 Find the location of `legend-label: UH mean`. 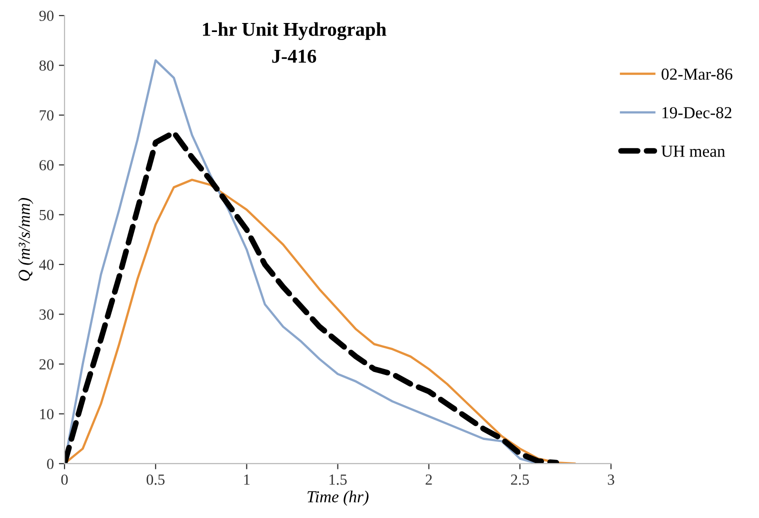

legend-label: UH mean is located at coordinates (693, 151).